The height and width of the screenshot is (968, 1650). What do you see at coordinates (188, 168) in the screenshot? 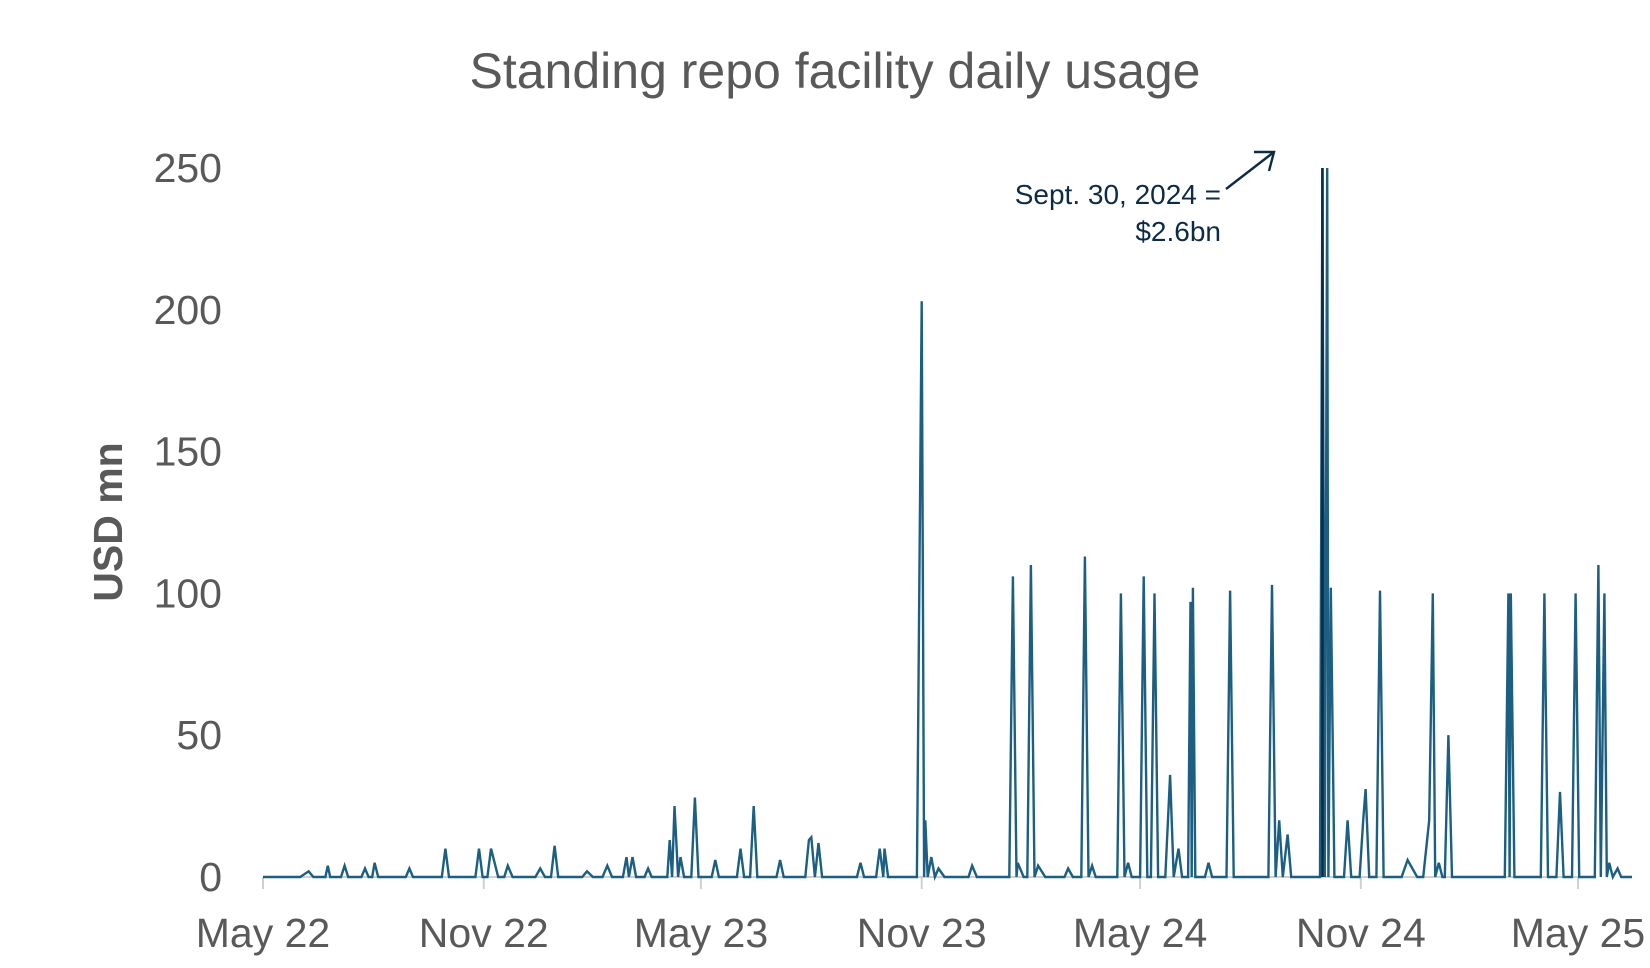
I see `y-tick-label: 250` at bounding box center [188, 168].